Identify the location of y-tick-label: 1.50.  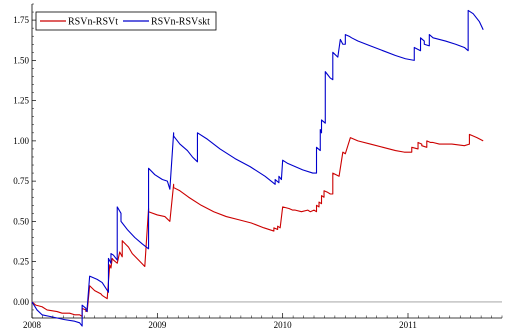
(21, 60).